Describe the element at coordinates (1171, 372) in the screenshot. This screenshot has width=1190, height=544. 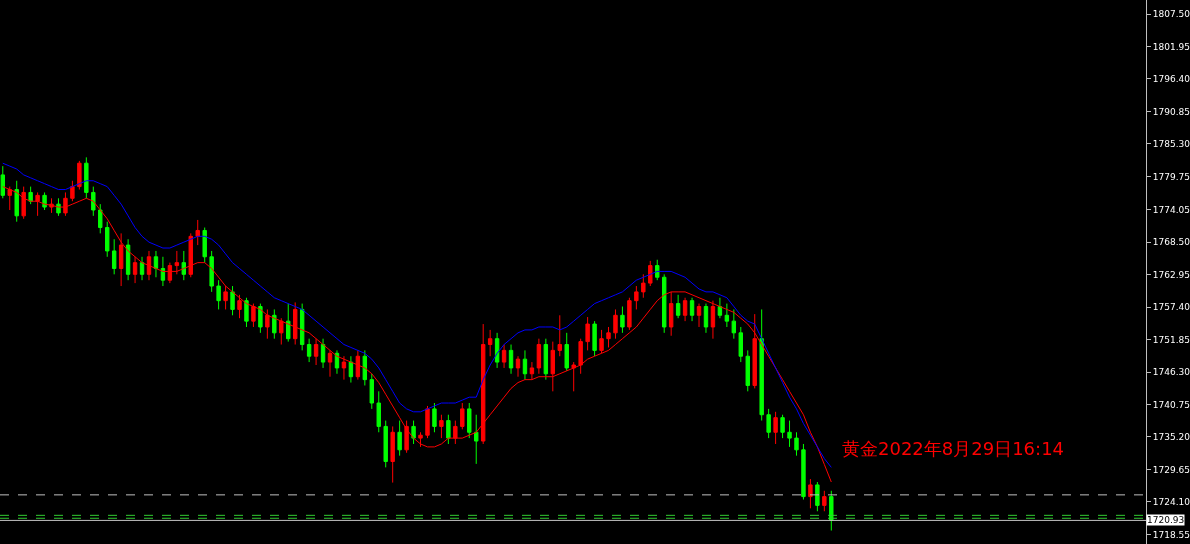
I see `y-tick-label: 1746.30` at that location.